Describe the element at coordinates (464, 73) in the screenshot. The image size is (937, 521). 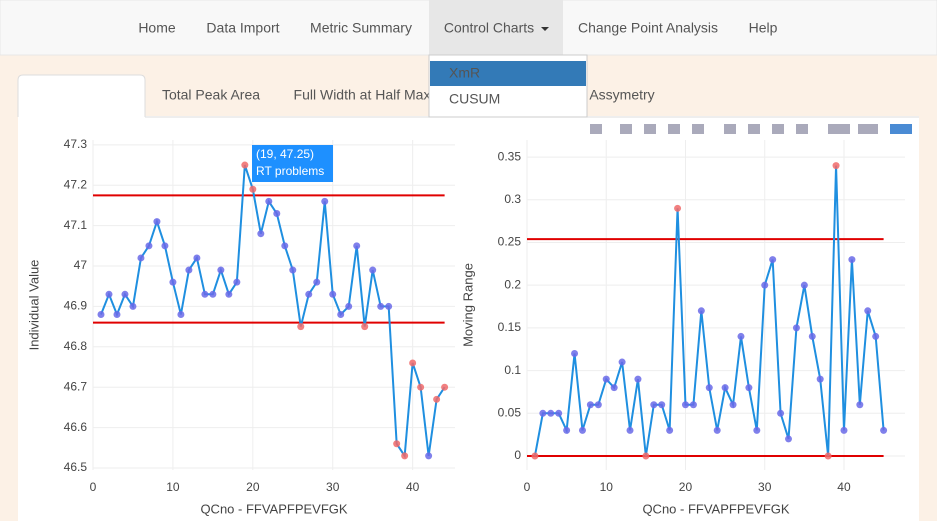
I see `dropdown-item: XmR` at that location.